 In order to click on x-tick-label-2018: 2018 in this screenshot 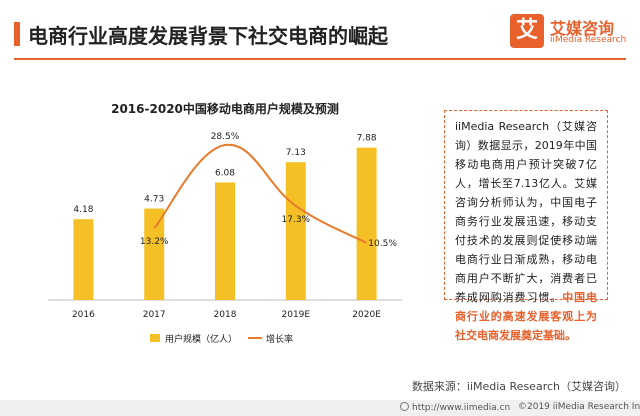, I will do `click(225, 315)`.